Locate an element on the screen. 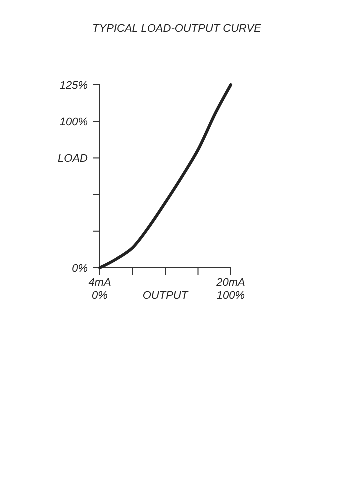  x-tick-label: 4mA is located at coordinates (100, 283).